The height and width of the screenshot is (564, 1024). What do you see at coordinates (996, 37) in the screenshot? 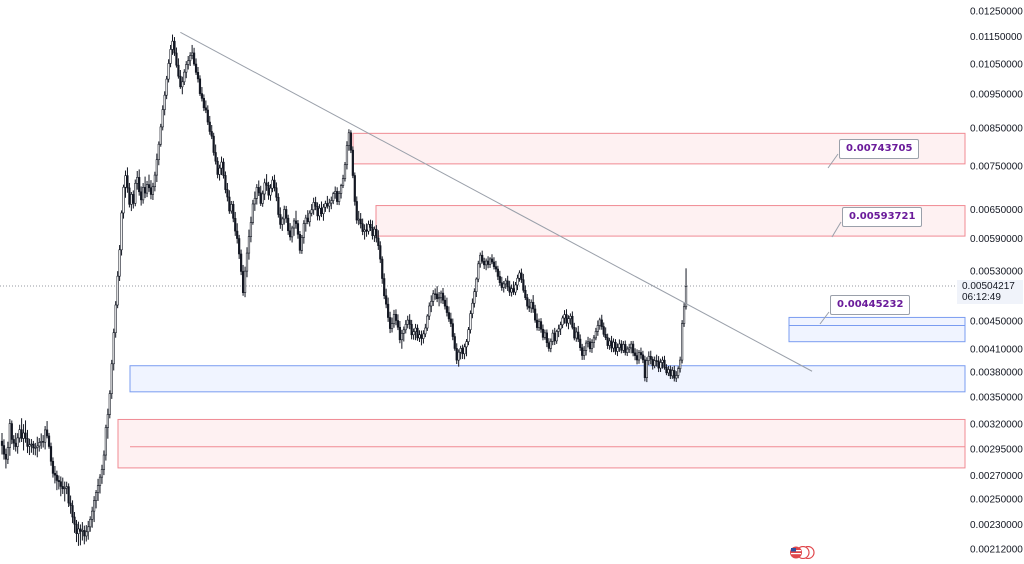
I see `price-tick-label: 0.01150000` at bounding box center [996, 37].